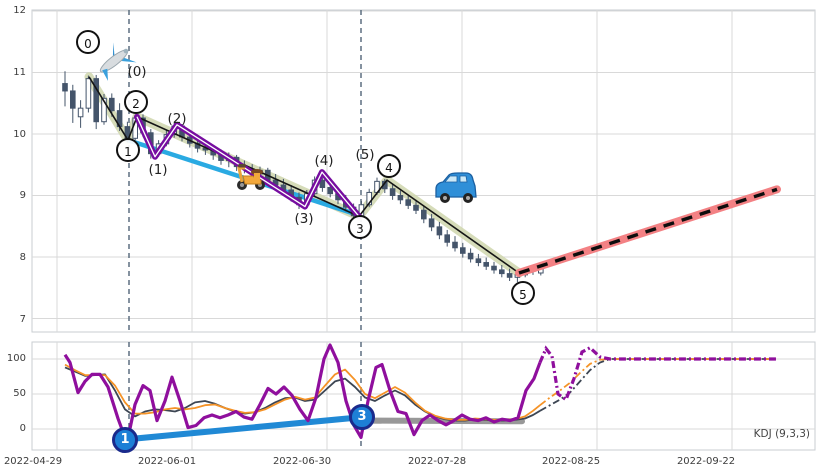 This screenshot has height=474, width=819. I want to click on kdj-pivot-circle-3: 3, so click(362, 417).